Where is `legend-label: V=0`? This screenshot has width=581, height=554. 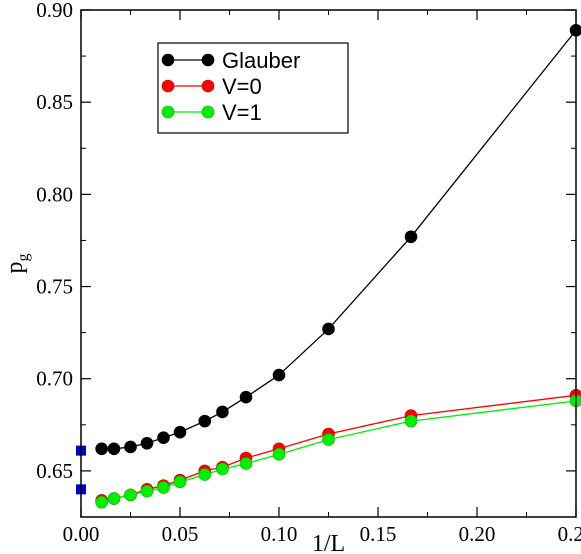 legend-label: V=0 is located at coordinates (242, 86).